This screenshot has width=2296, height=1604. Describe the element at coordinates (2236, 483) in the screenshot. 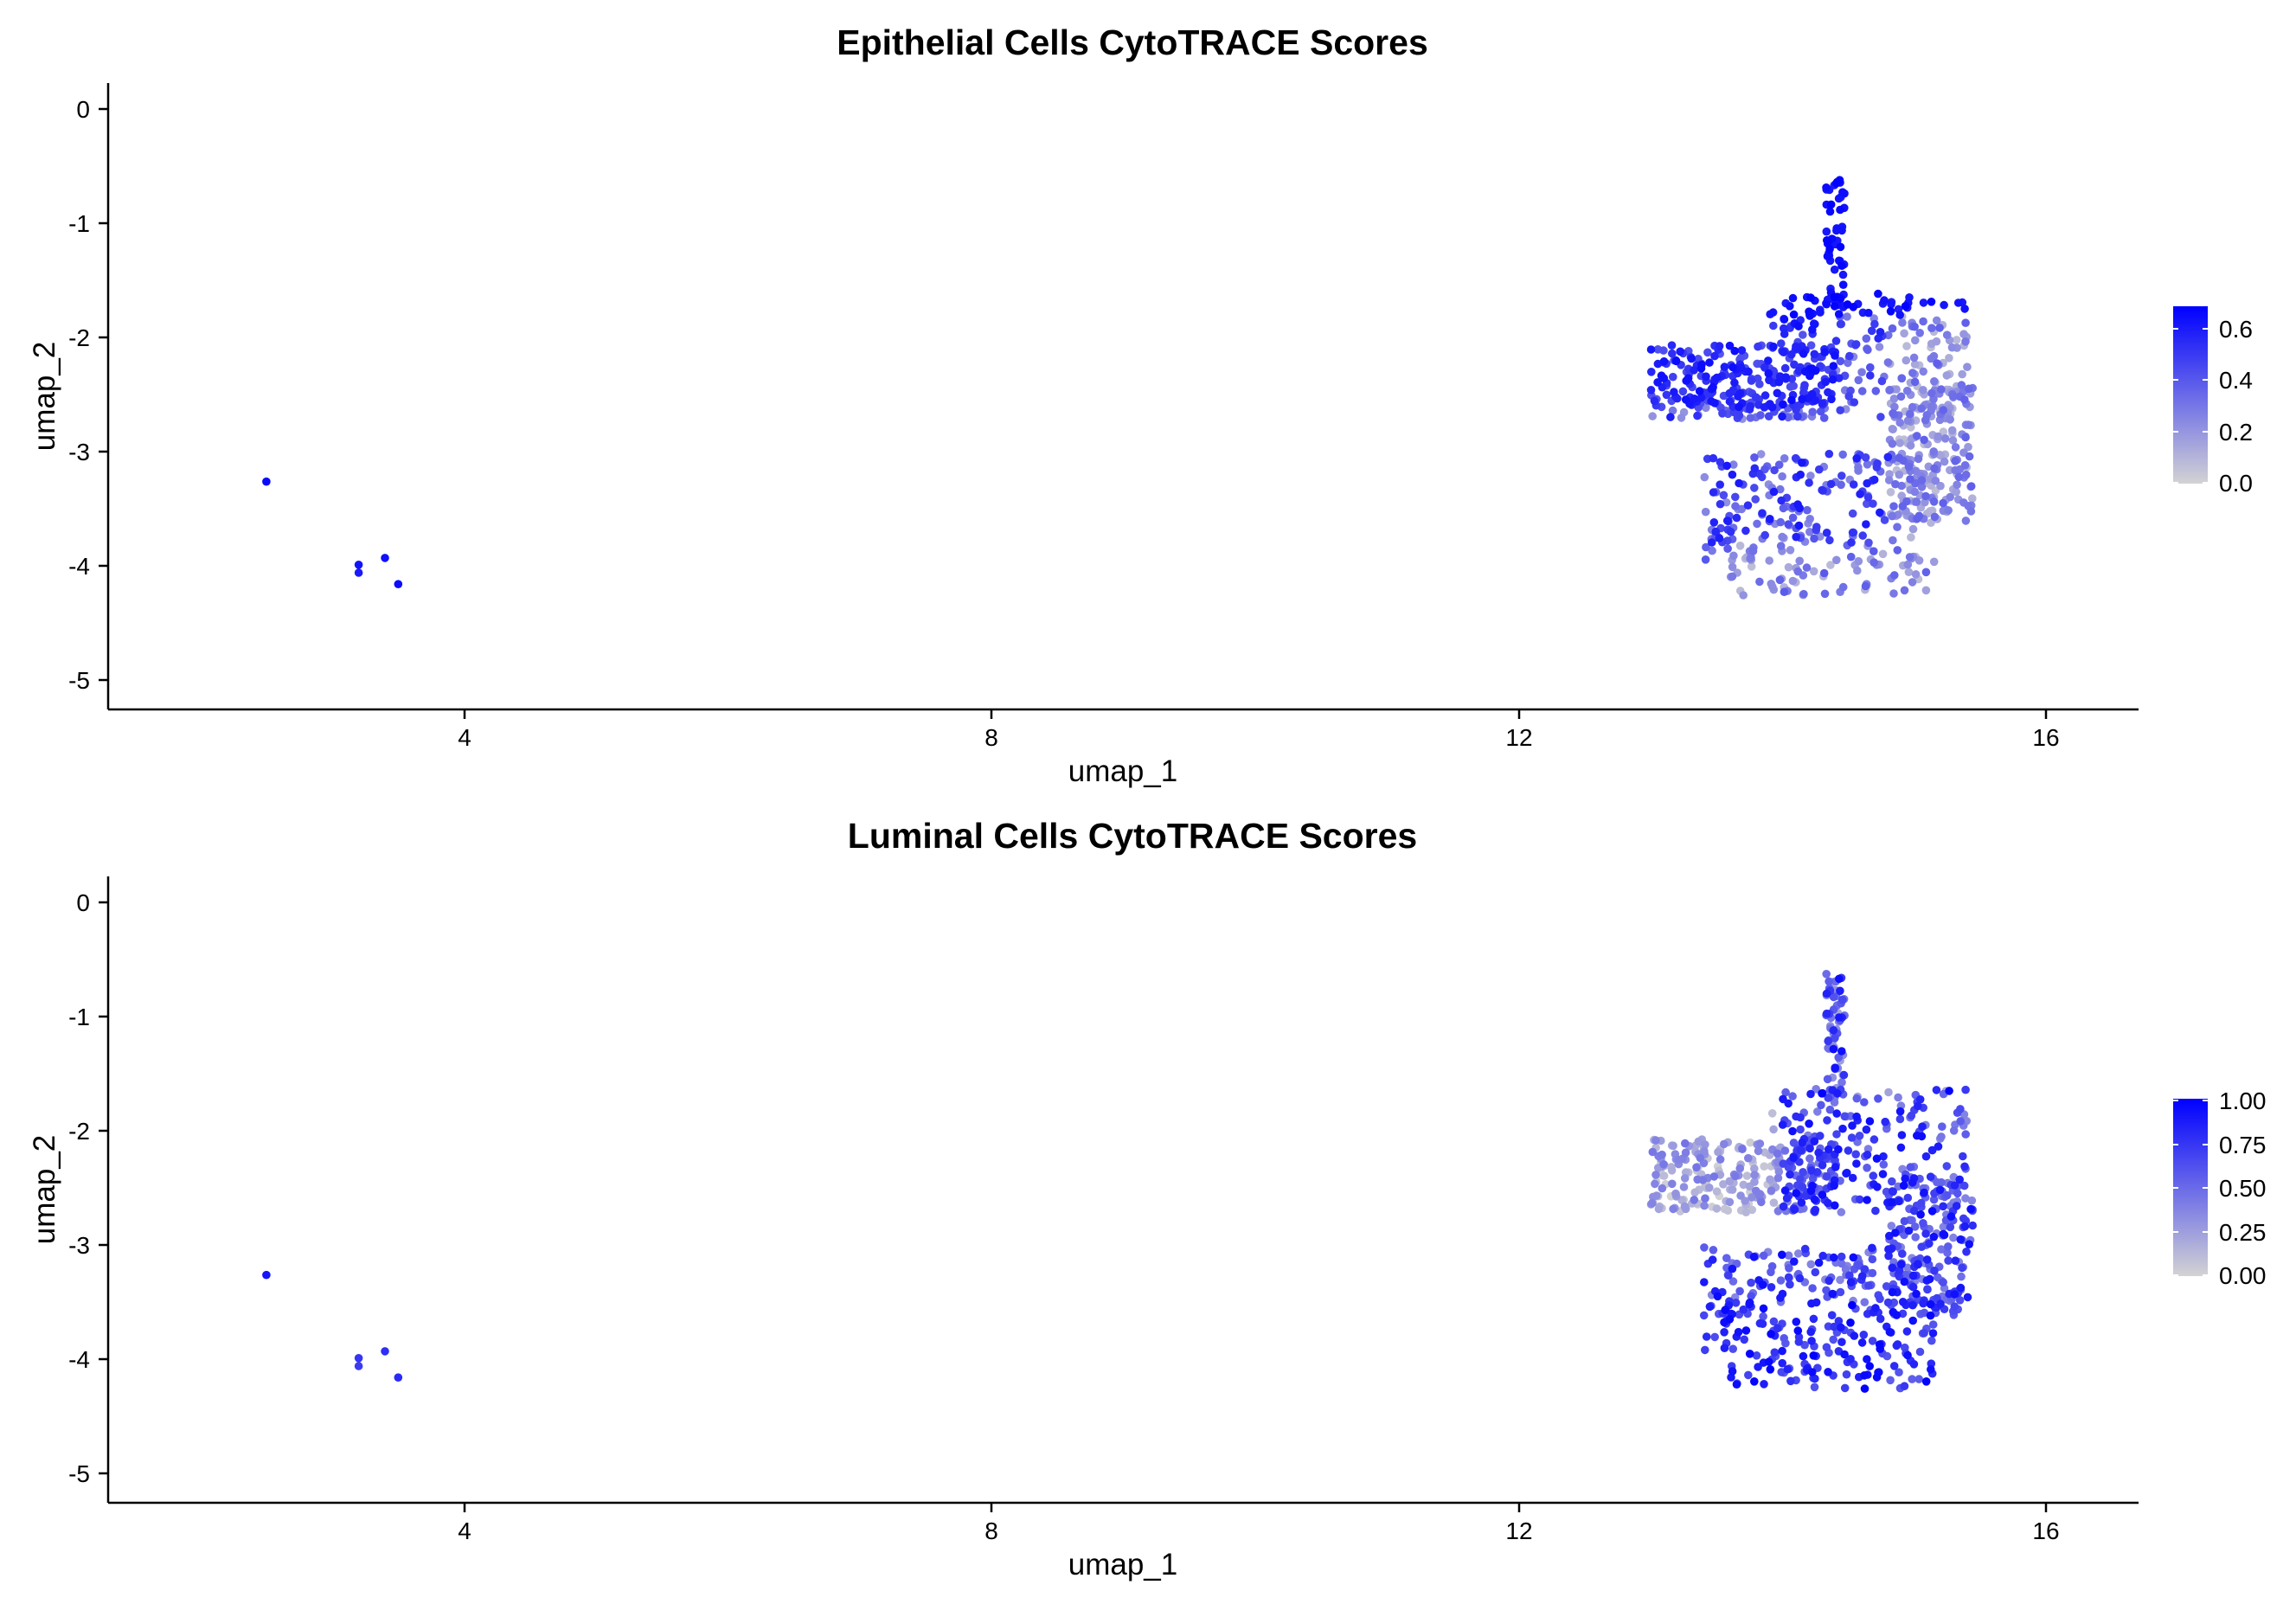

I see `legend-tick-label: 0.0` at that location.